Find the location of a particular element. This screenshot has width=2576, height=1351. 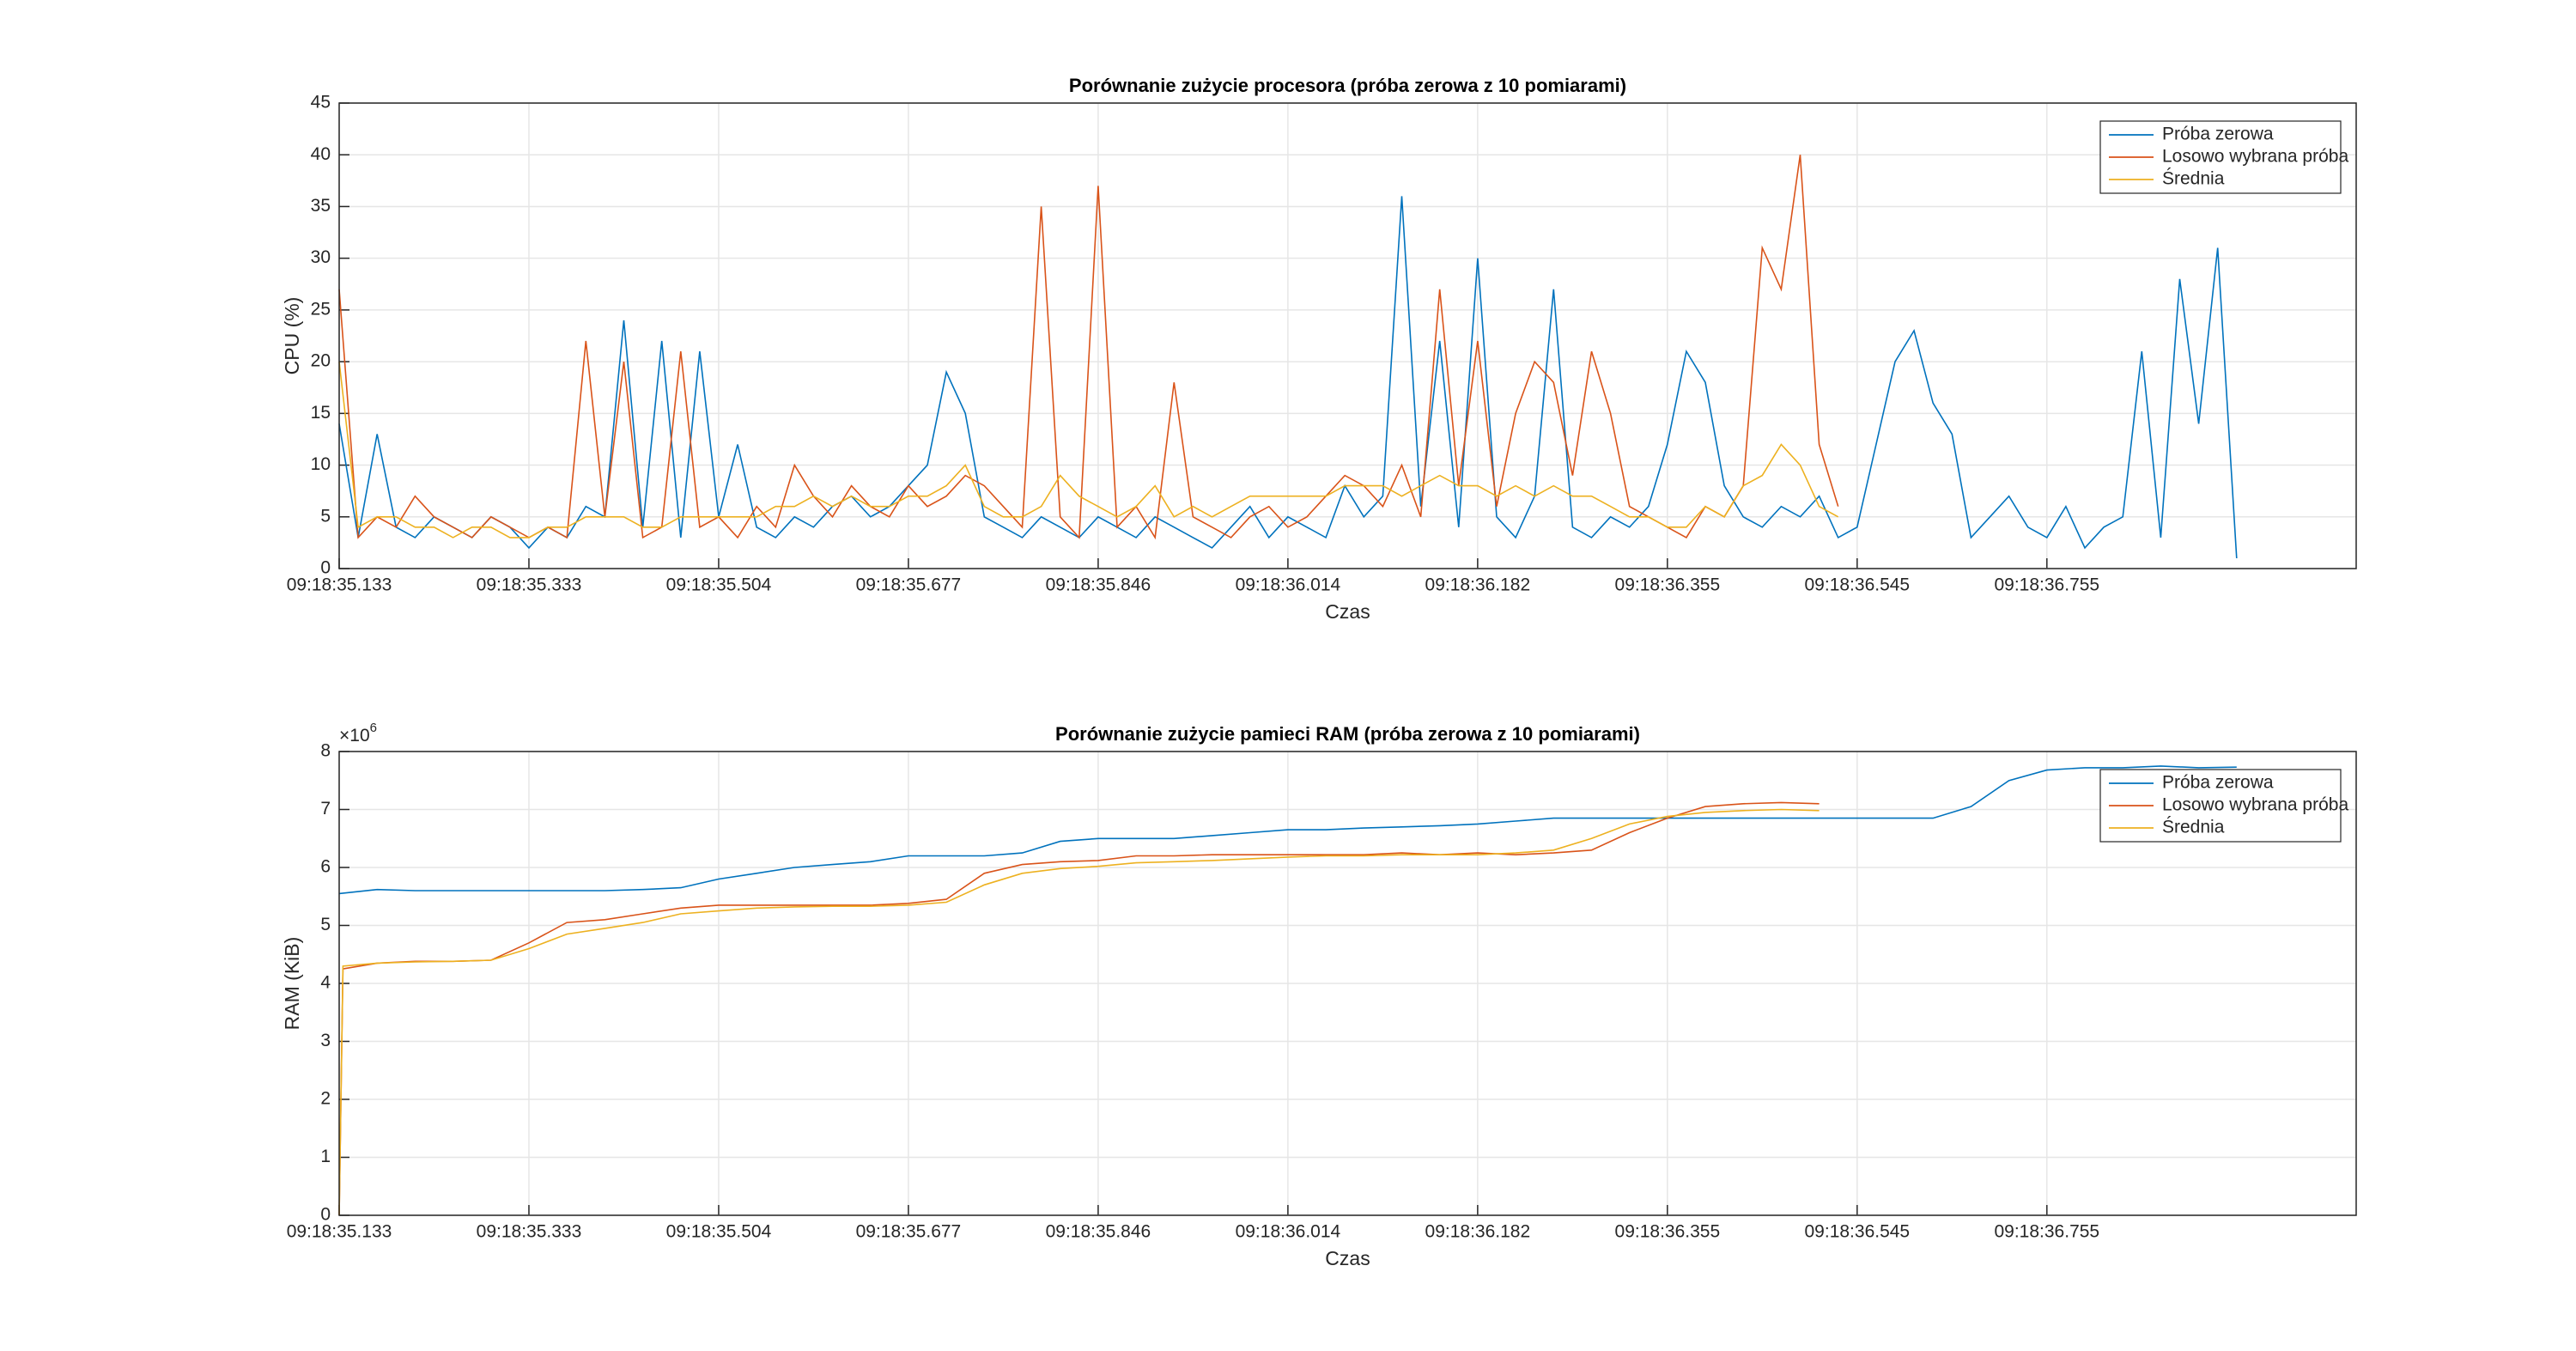

y-tick-label: 1 is located at coordinates (325, 1156).